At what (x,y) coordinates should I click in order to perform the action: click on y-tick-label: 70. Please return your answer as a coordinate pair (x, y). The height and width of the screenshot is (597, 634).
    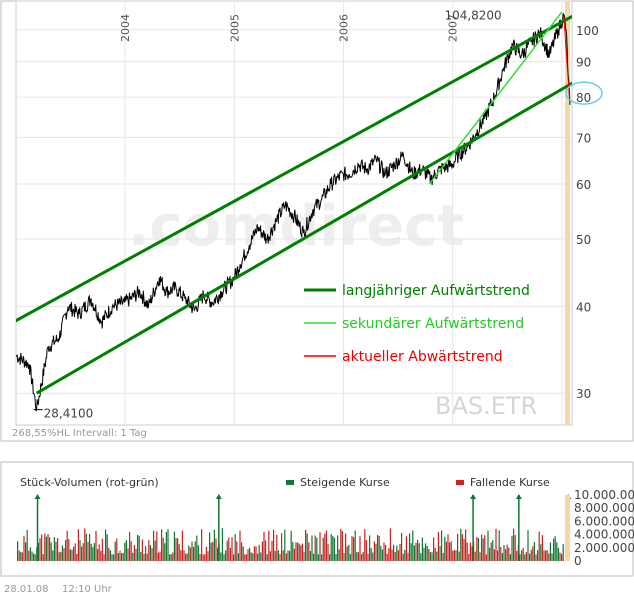
    Looking at the image, I should click on (583, 138).